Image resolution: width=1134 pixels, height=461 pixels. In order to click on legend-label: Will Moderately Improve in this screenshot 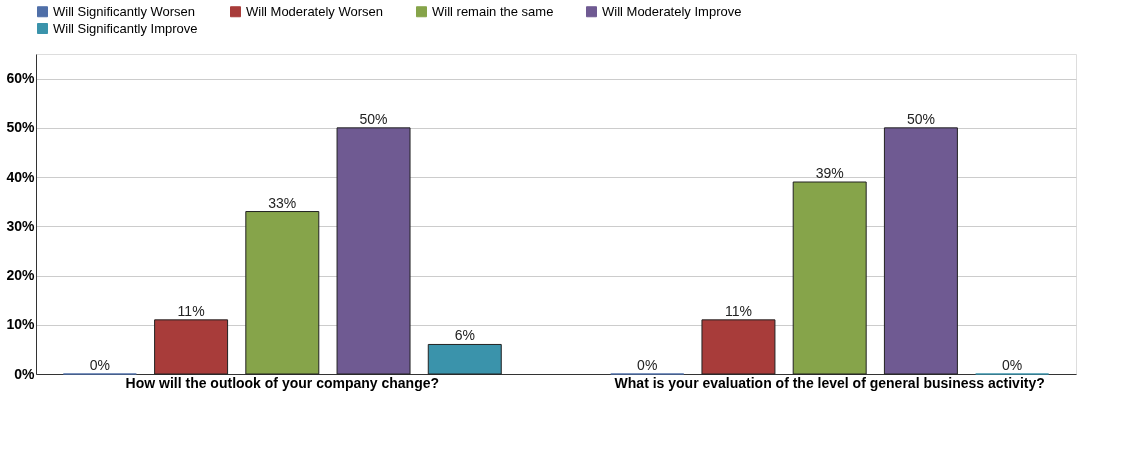, I will do `click(672, 11)`.